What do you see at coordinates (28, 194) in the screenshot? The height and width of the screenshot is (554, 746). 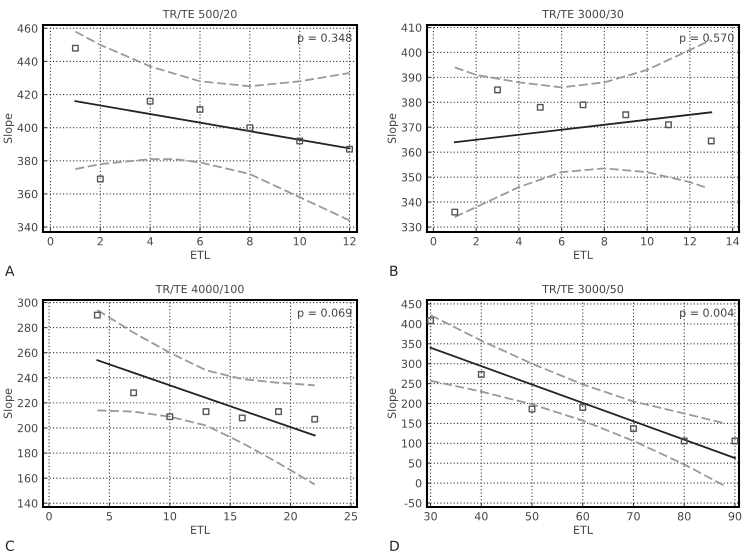 I see `y-tick-label: 360` at bounding box center [28, 194].